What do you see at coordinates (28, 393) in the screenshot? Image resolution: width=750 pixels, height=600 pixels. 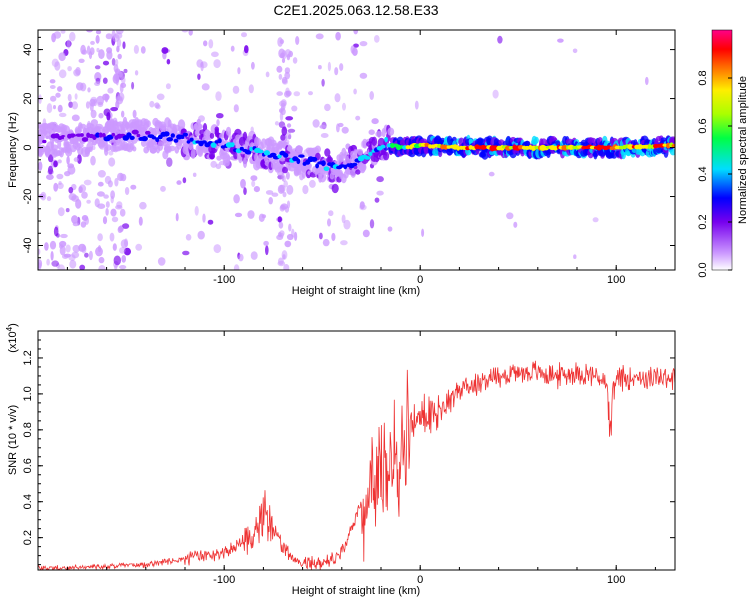 I see `y-tick-label: 1.0` at bounding box center [28, 393].